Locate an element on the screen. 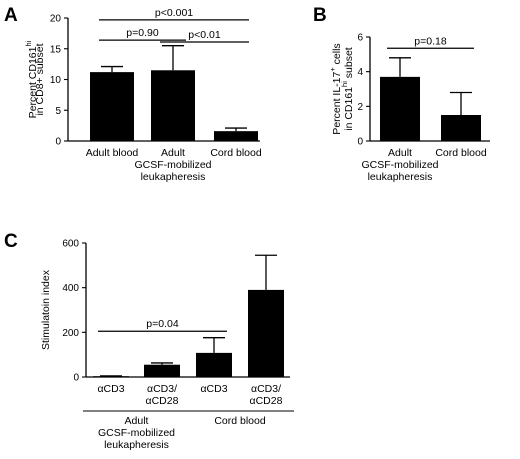 Image resolution: width=520 pixels, height=459 pixels. panel-letter-b: B is located at coordinates (320, 15).